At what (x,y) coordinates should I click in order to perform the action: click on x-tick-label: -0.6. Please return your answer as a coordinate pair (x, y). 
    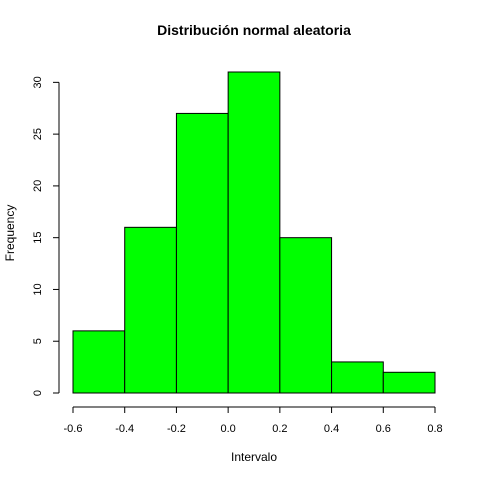
    Looking at the image, I should click on (73, 429).